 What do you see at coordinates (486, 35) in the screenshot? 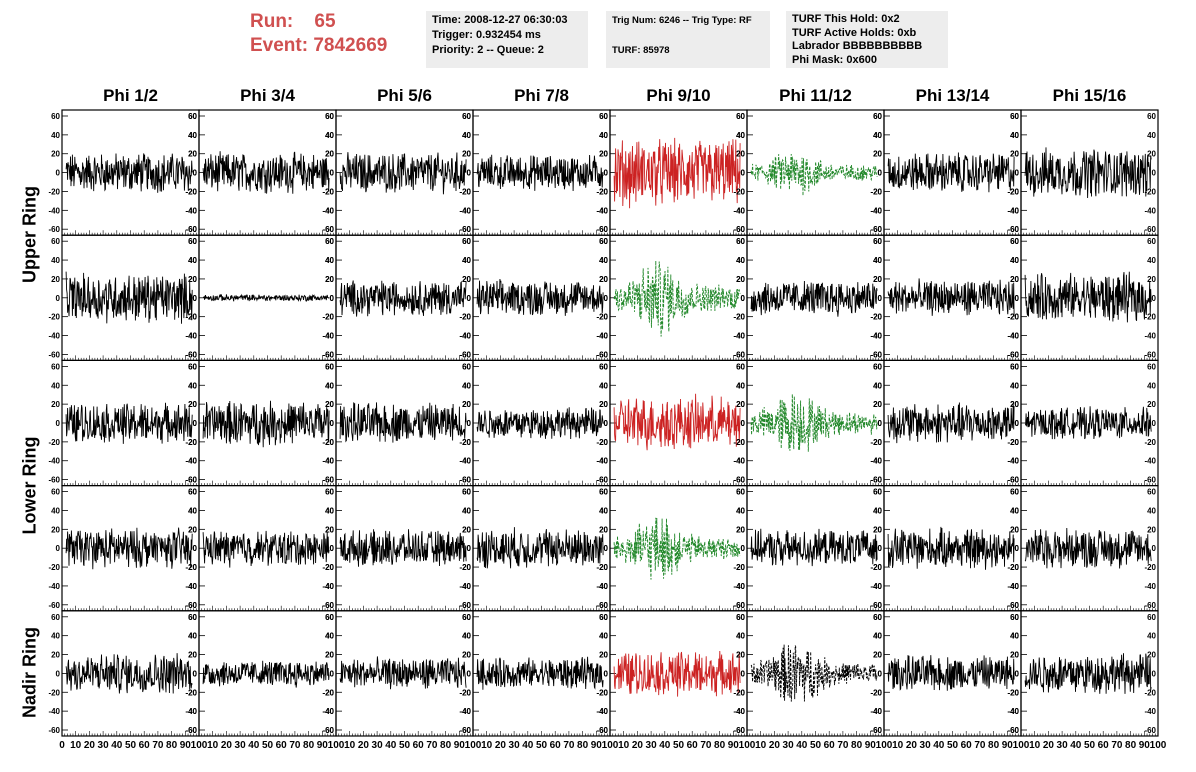
I see `trigger-line: Trigger: 0.932454 ms` at bounding box center [486, 35].